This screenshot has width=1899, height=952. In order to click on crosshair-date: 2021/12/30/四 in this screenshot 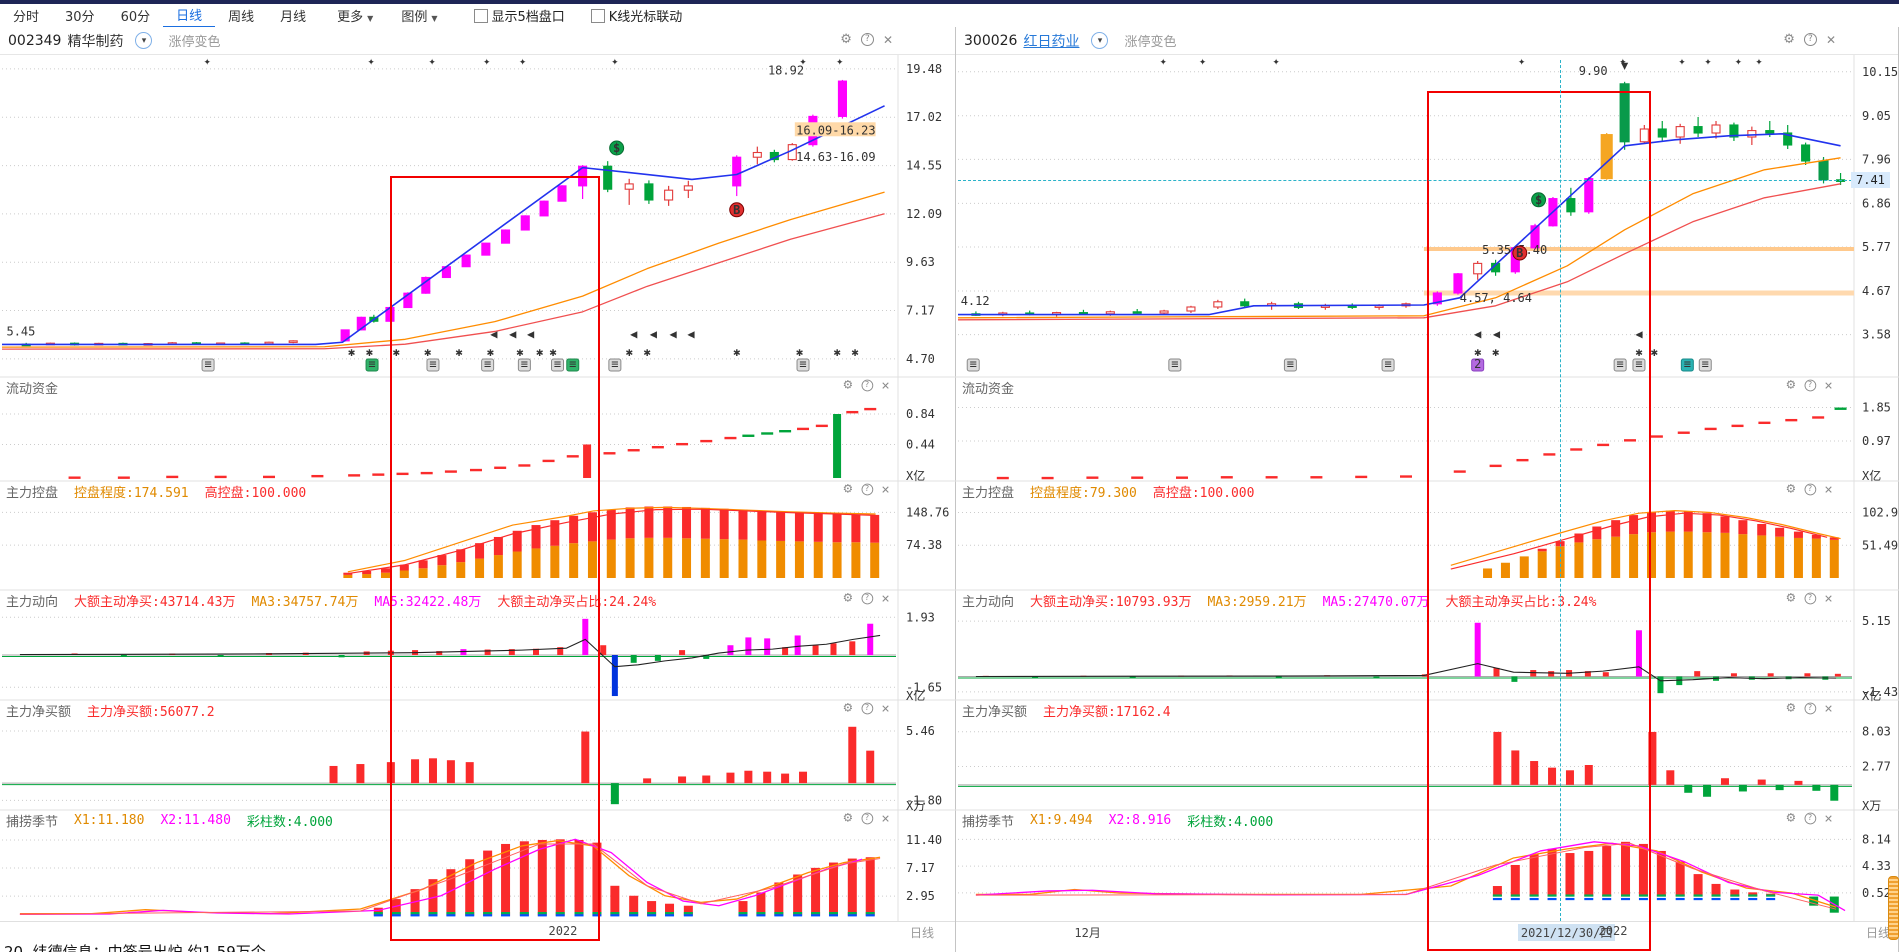, I will do `click(1566, 932)`.